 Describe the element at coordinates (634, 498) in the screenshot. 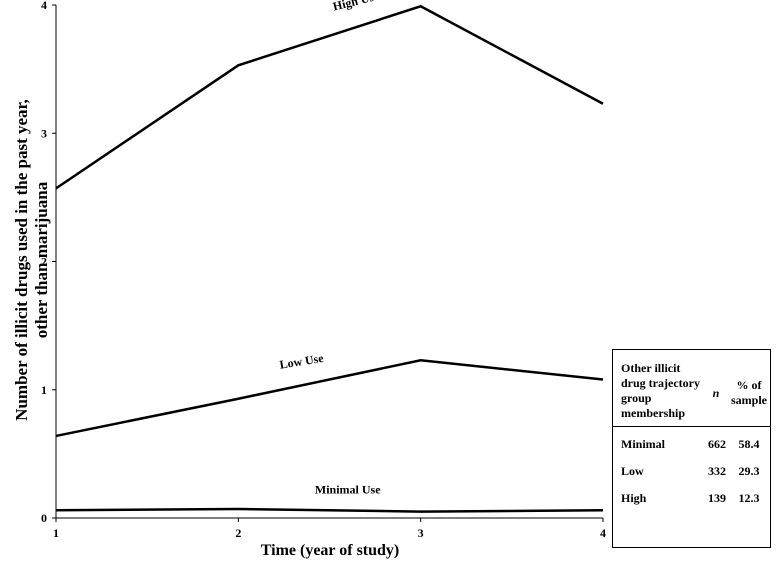

I see `row-group: High` at that location.